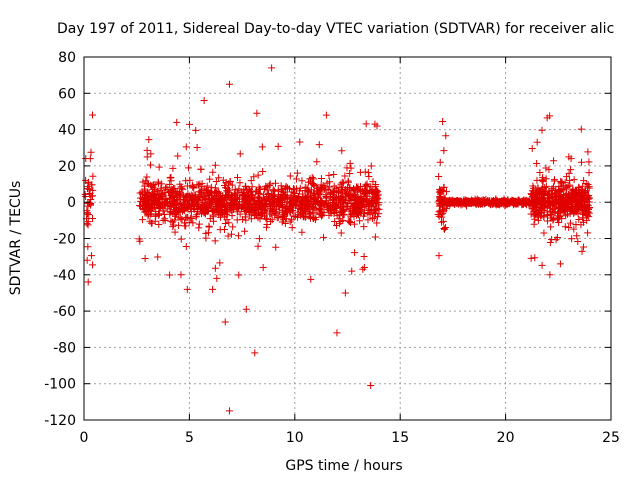  I want to click on y-axis-title: SDTVAR / TECUs, so click(16, 238).